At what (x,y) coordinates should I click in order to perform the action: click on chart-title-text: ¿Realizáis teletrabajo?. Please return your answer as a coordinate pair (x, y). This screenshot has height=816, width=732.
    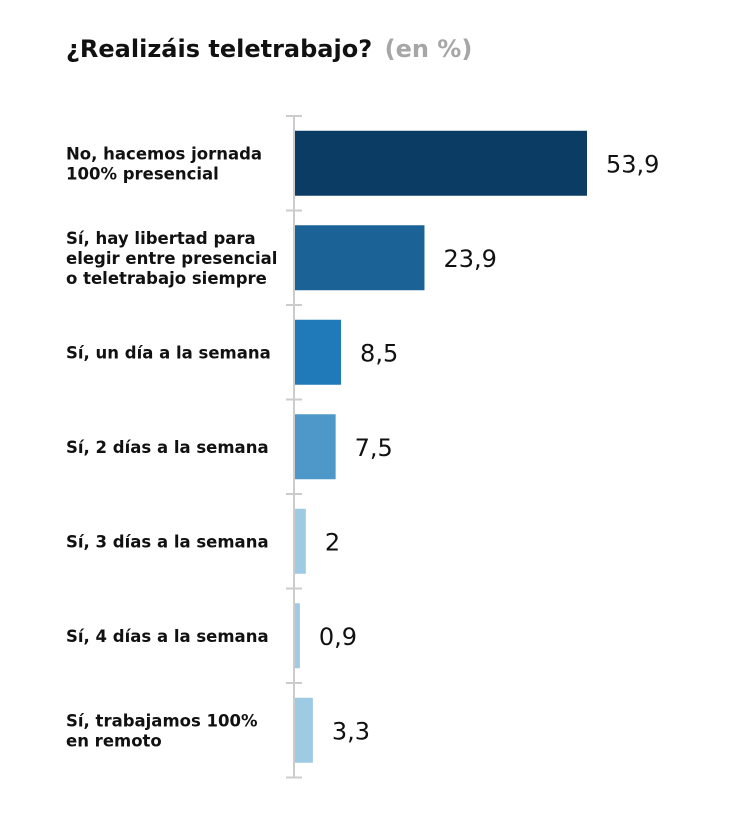
    Looking at the image, I should click on (219, 49).